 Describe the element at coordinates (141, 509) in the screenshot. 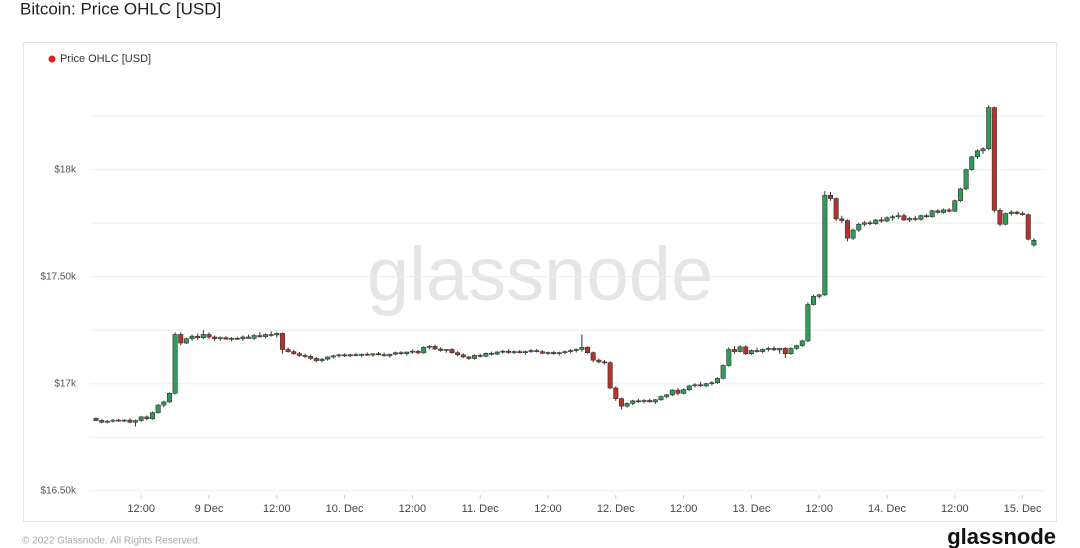

I see `x-tick-label: 12:00` at that location.